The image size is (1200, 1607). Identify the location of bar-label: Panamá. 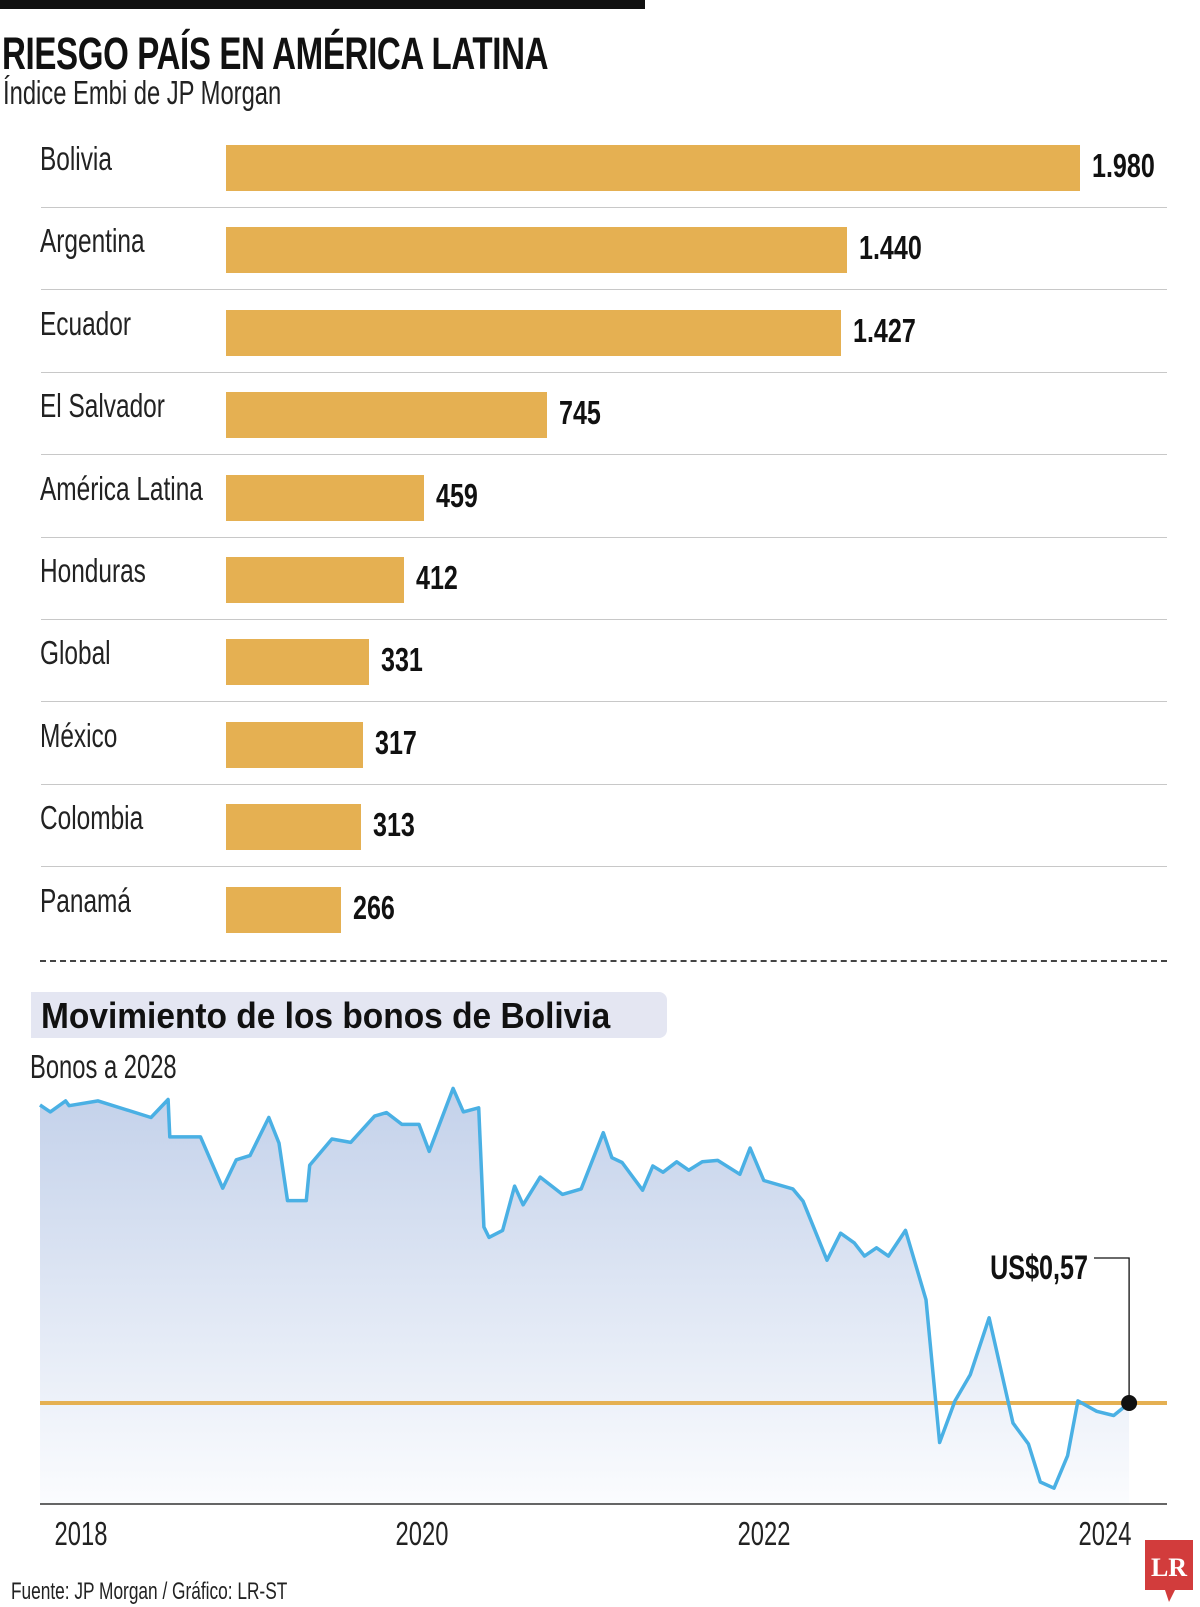
(85, 900).